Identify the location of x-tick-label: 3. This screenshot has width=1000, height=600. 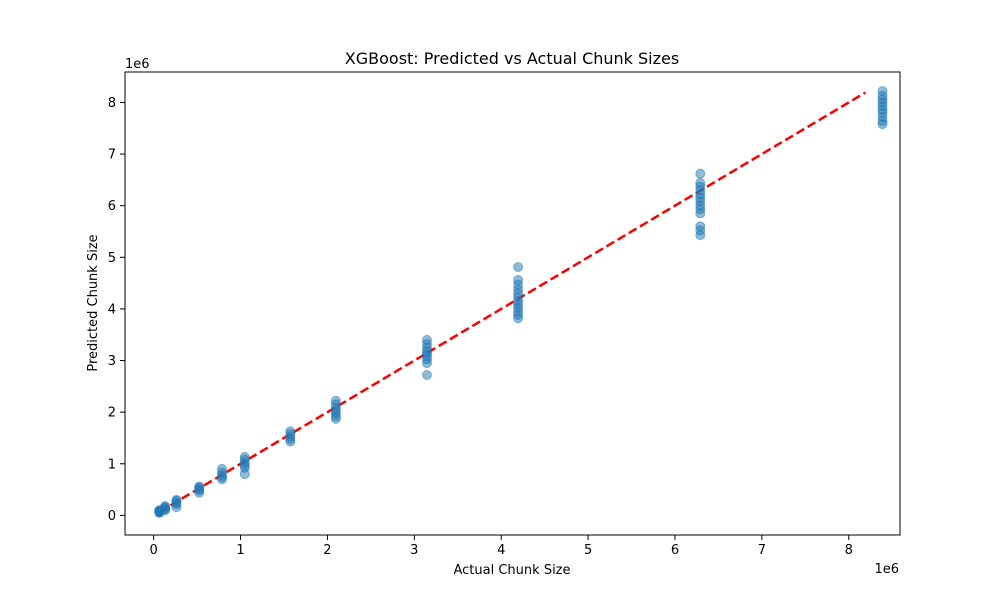
(414, 550).